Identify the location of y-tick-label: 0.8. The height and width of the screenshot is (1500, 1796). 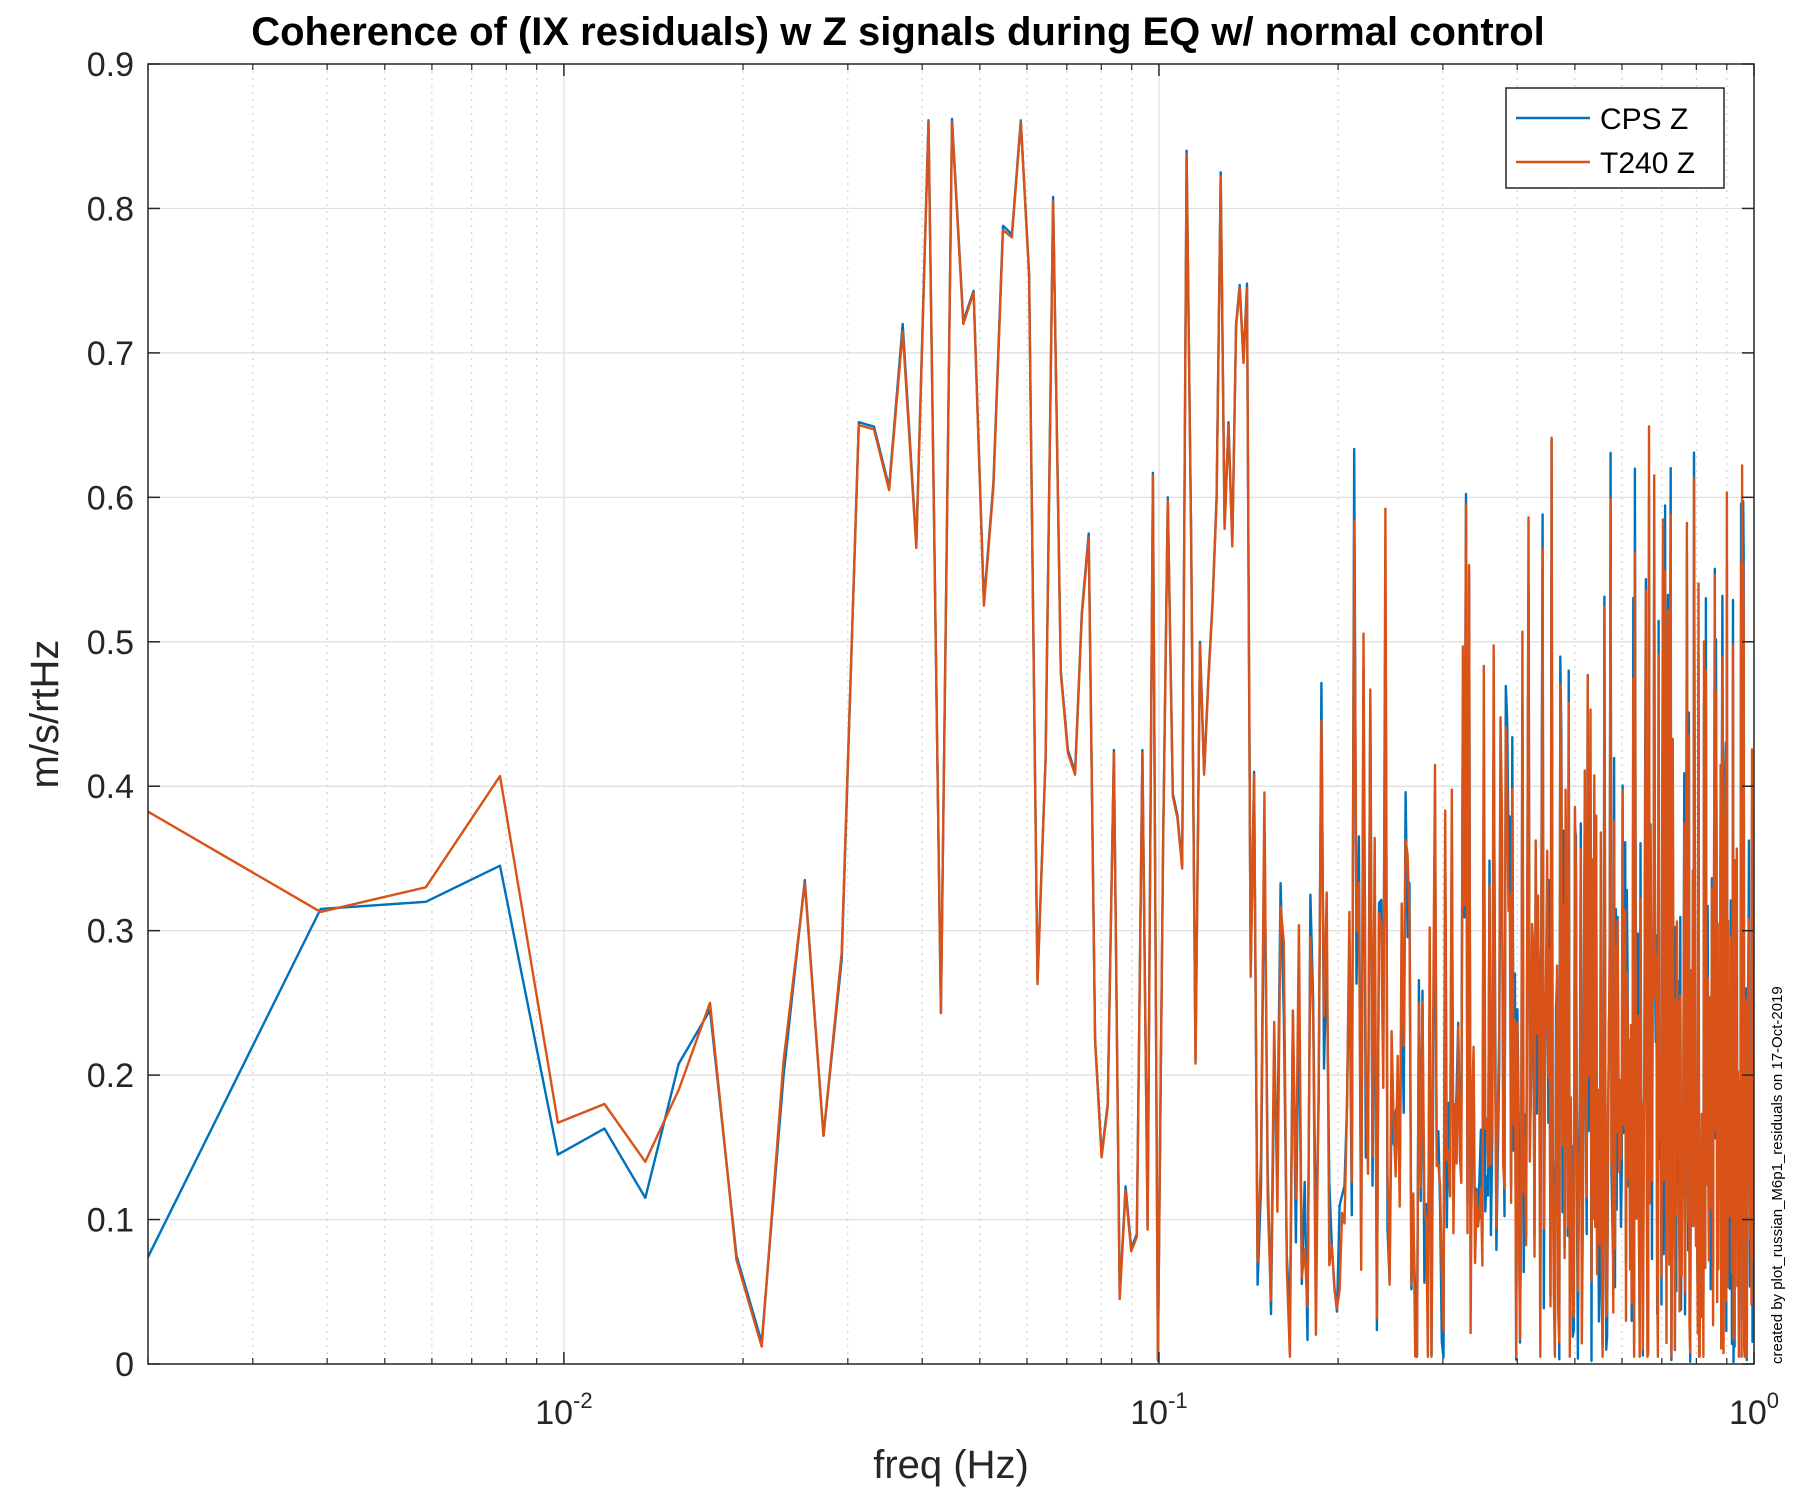
(110, 209).